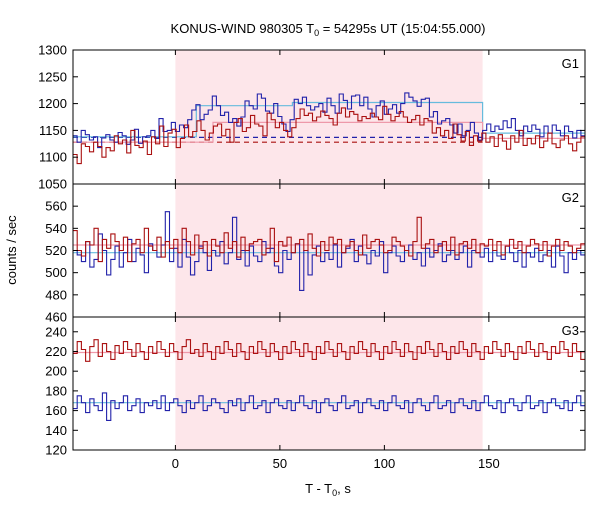 This screenshot has width=600, height=505. Describe the element at coordinates (56, 250) in the screenshot. I see `y-tick-label: 520` at that location.